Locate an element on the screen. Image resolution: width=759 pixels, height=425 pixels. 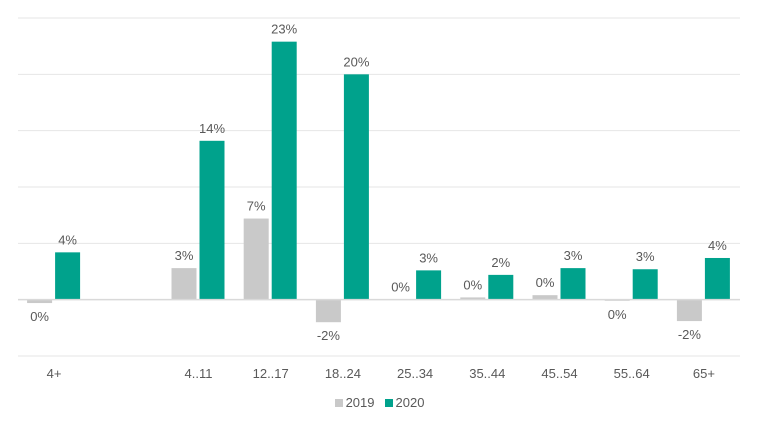
data-label-2019: 3% is located at coordinates (184, 255).